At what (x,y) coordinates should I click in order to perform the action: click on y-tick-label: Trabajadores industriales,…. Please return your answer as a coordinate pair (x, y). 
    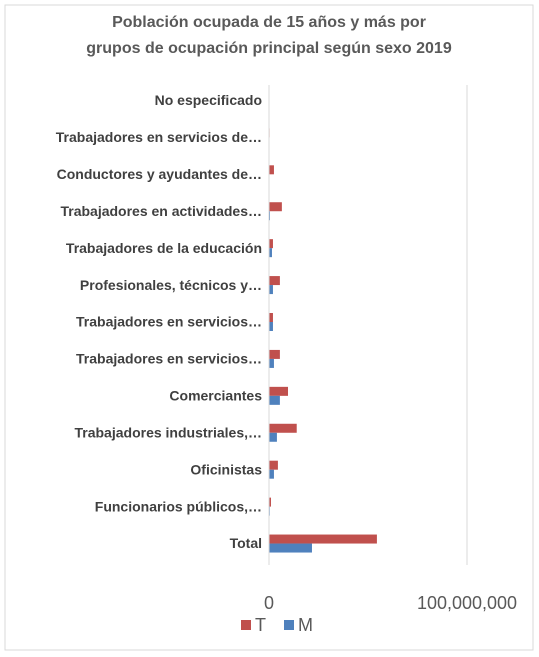
    Looking at the image, I should click on (168, 432).